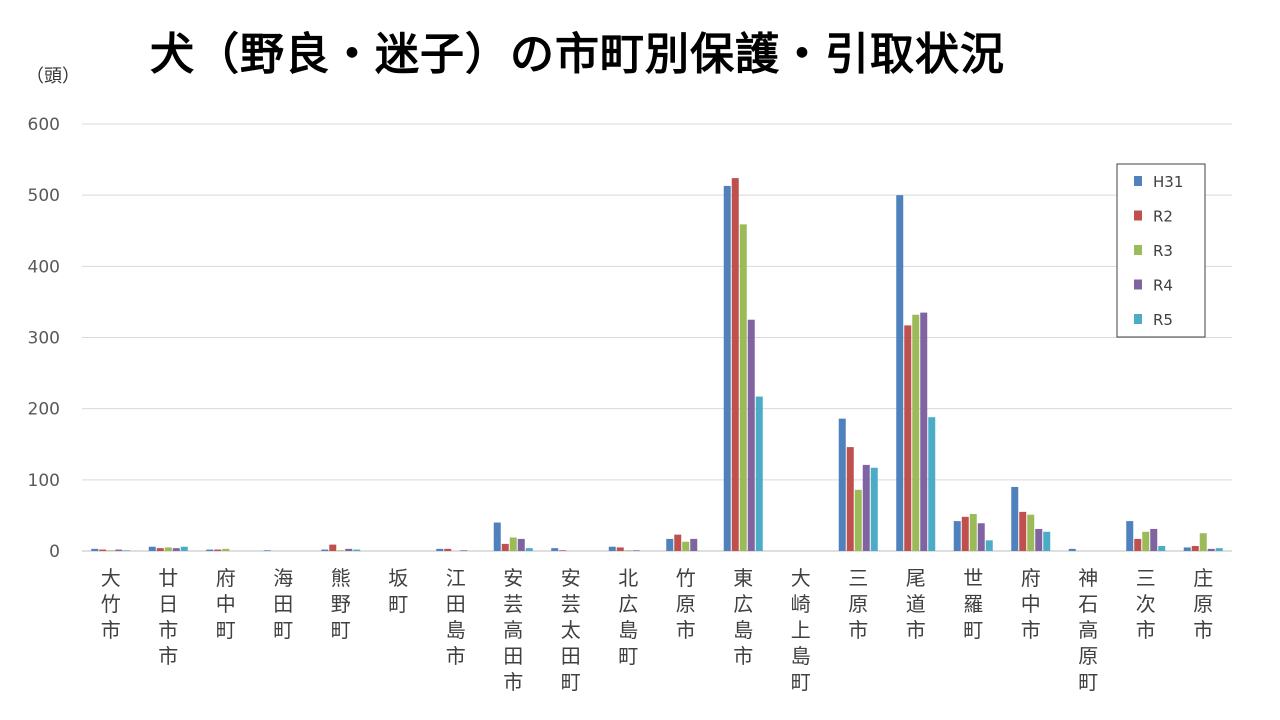  What do you see at coordinates (44, 481) in the screenshot?
I see `y-tick-label: 100` at bounding box center [44, 481].